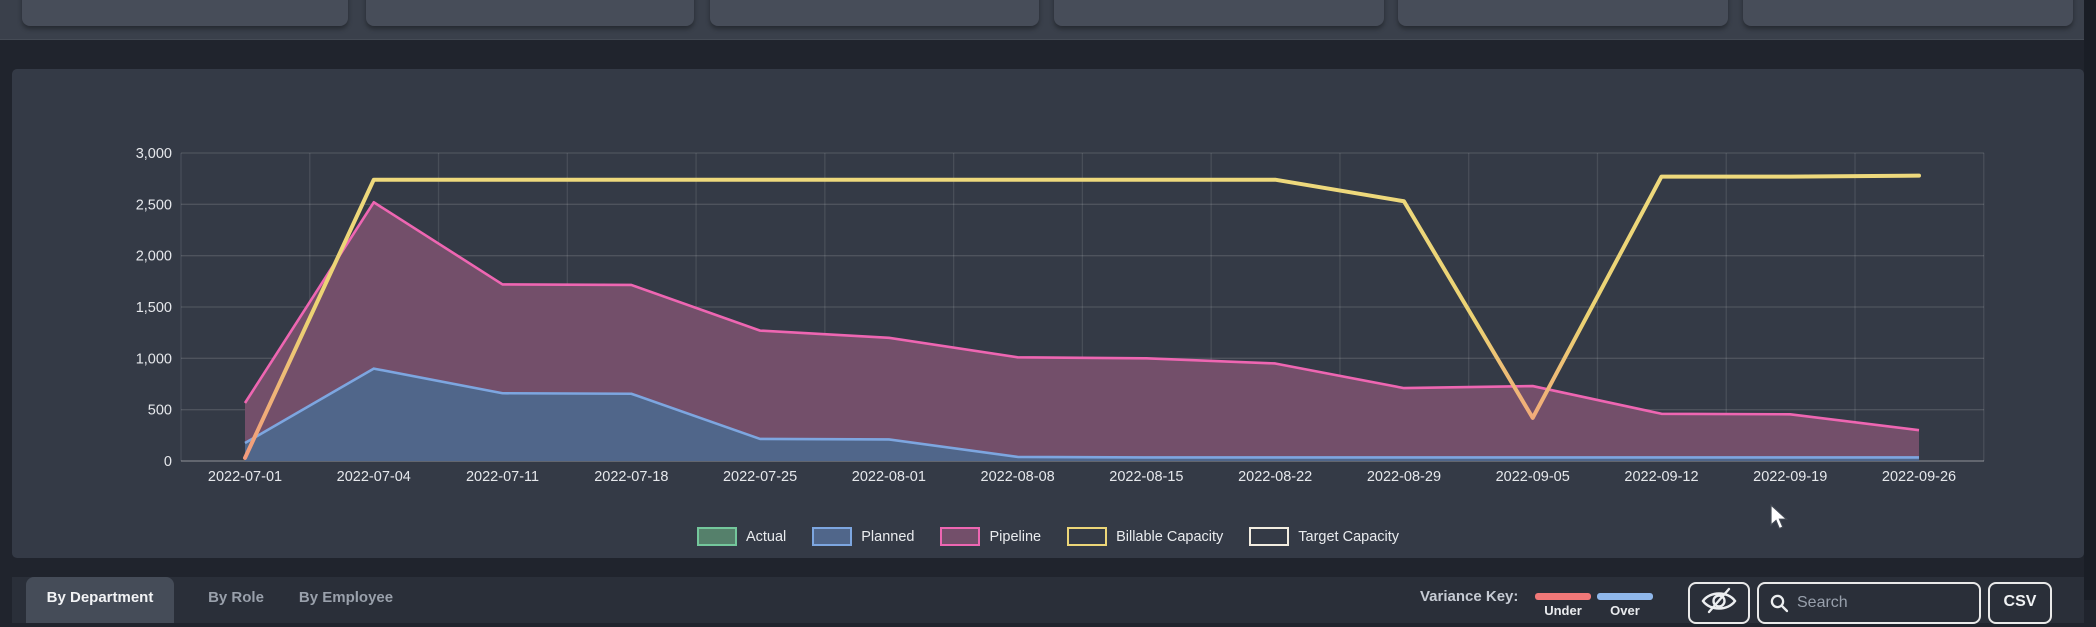  What do you see at coordinates (154, 205) in the screenshot?
I see `svg-text: 2,500` at bounding box center [154, 205].